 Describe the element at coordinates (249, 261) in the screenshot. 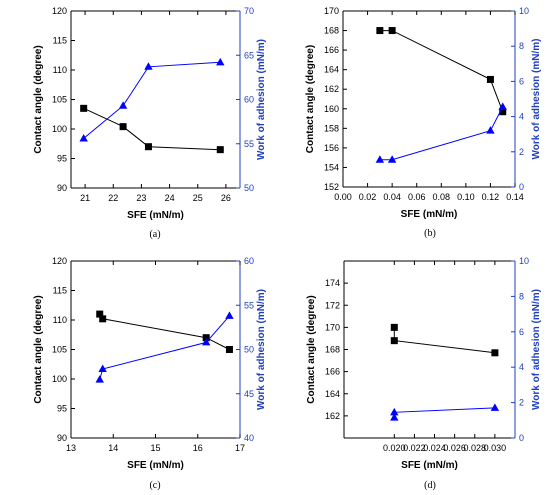

I see `y2-tick-label: 60` at that location.